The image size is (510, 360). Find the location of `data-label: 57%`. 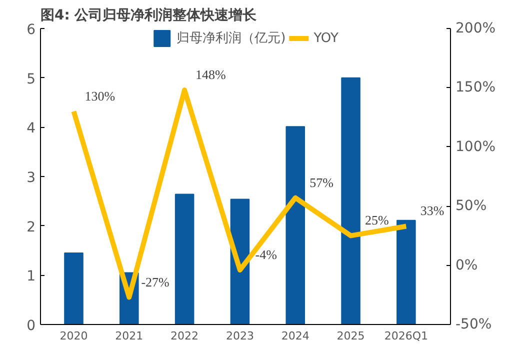

data-label: 57% is located at coordinates (322, 182).